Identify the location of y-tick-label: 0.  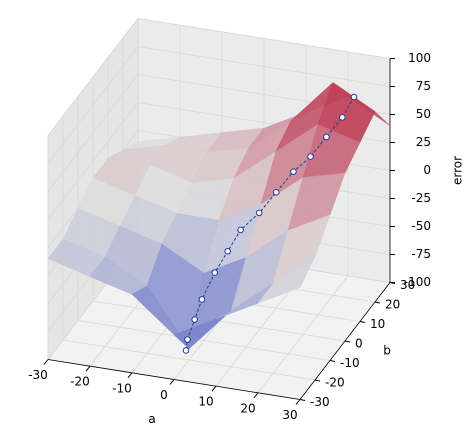
(359, 344).